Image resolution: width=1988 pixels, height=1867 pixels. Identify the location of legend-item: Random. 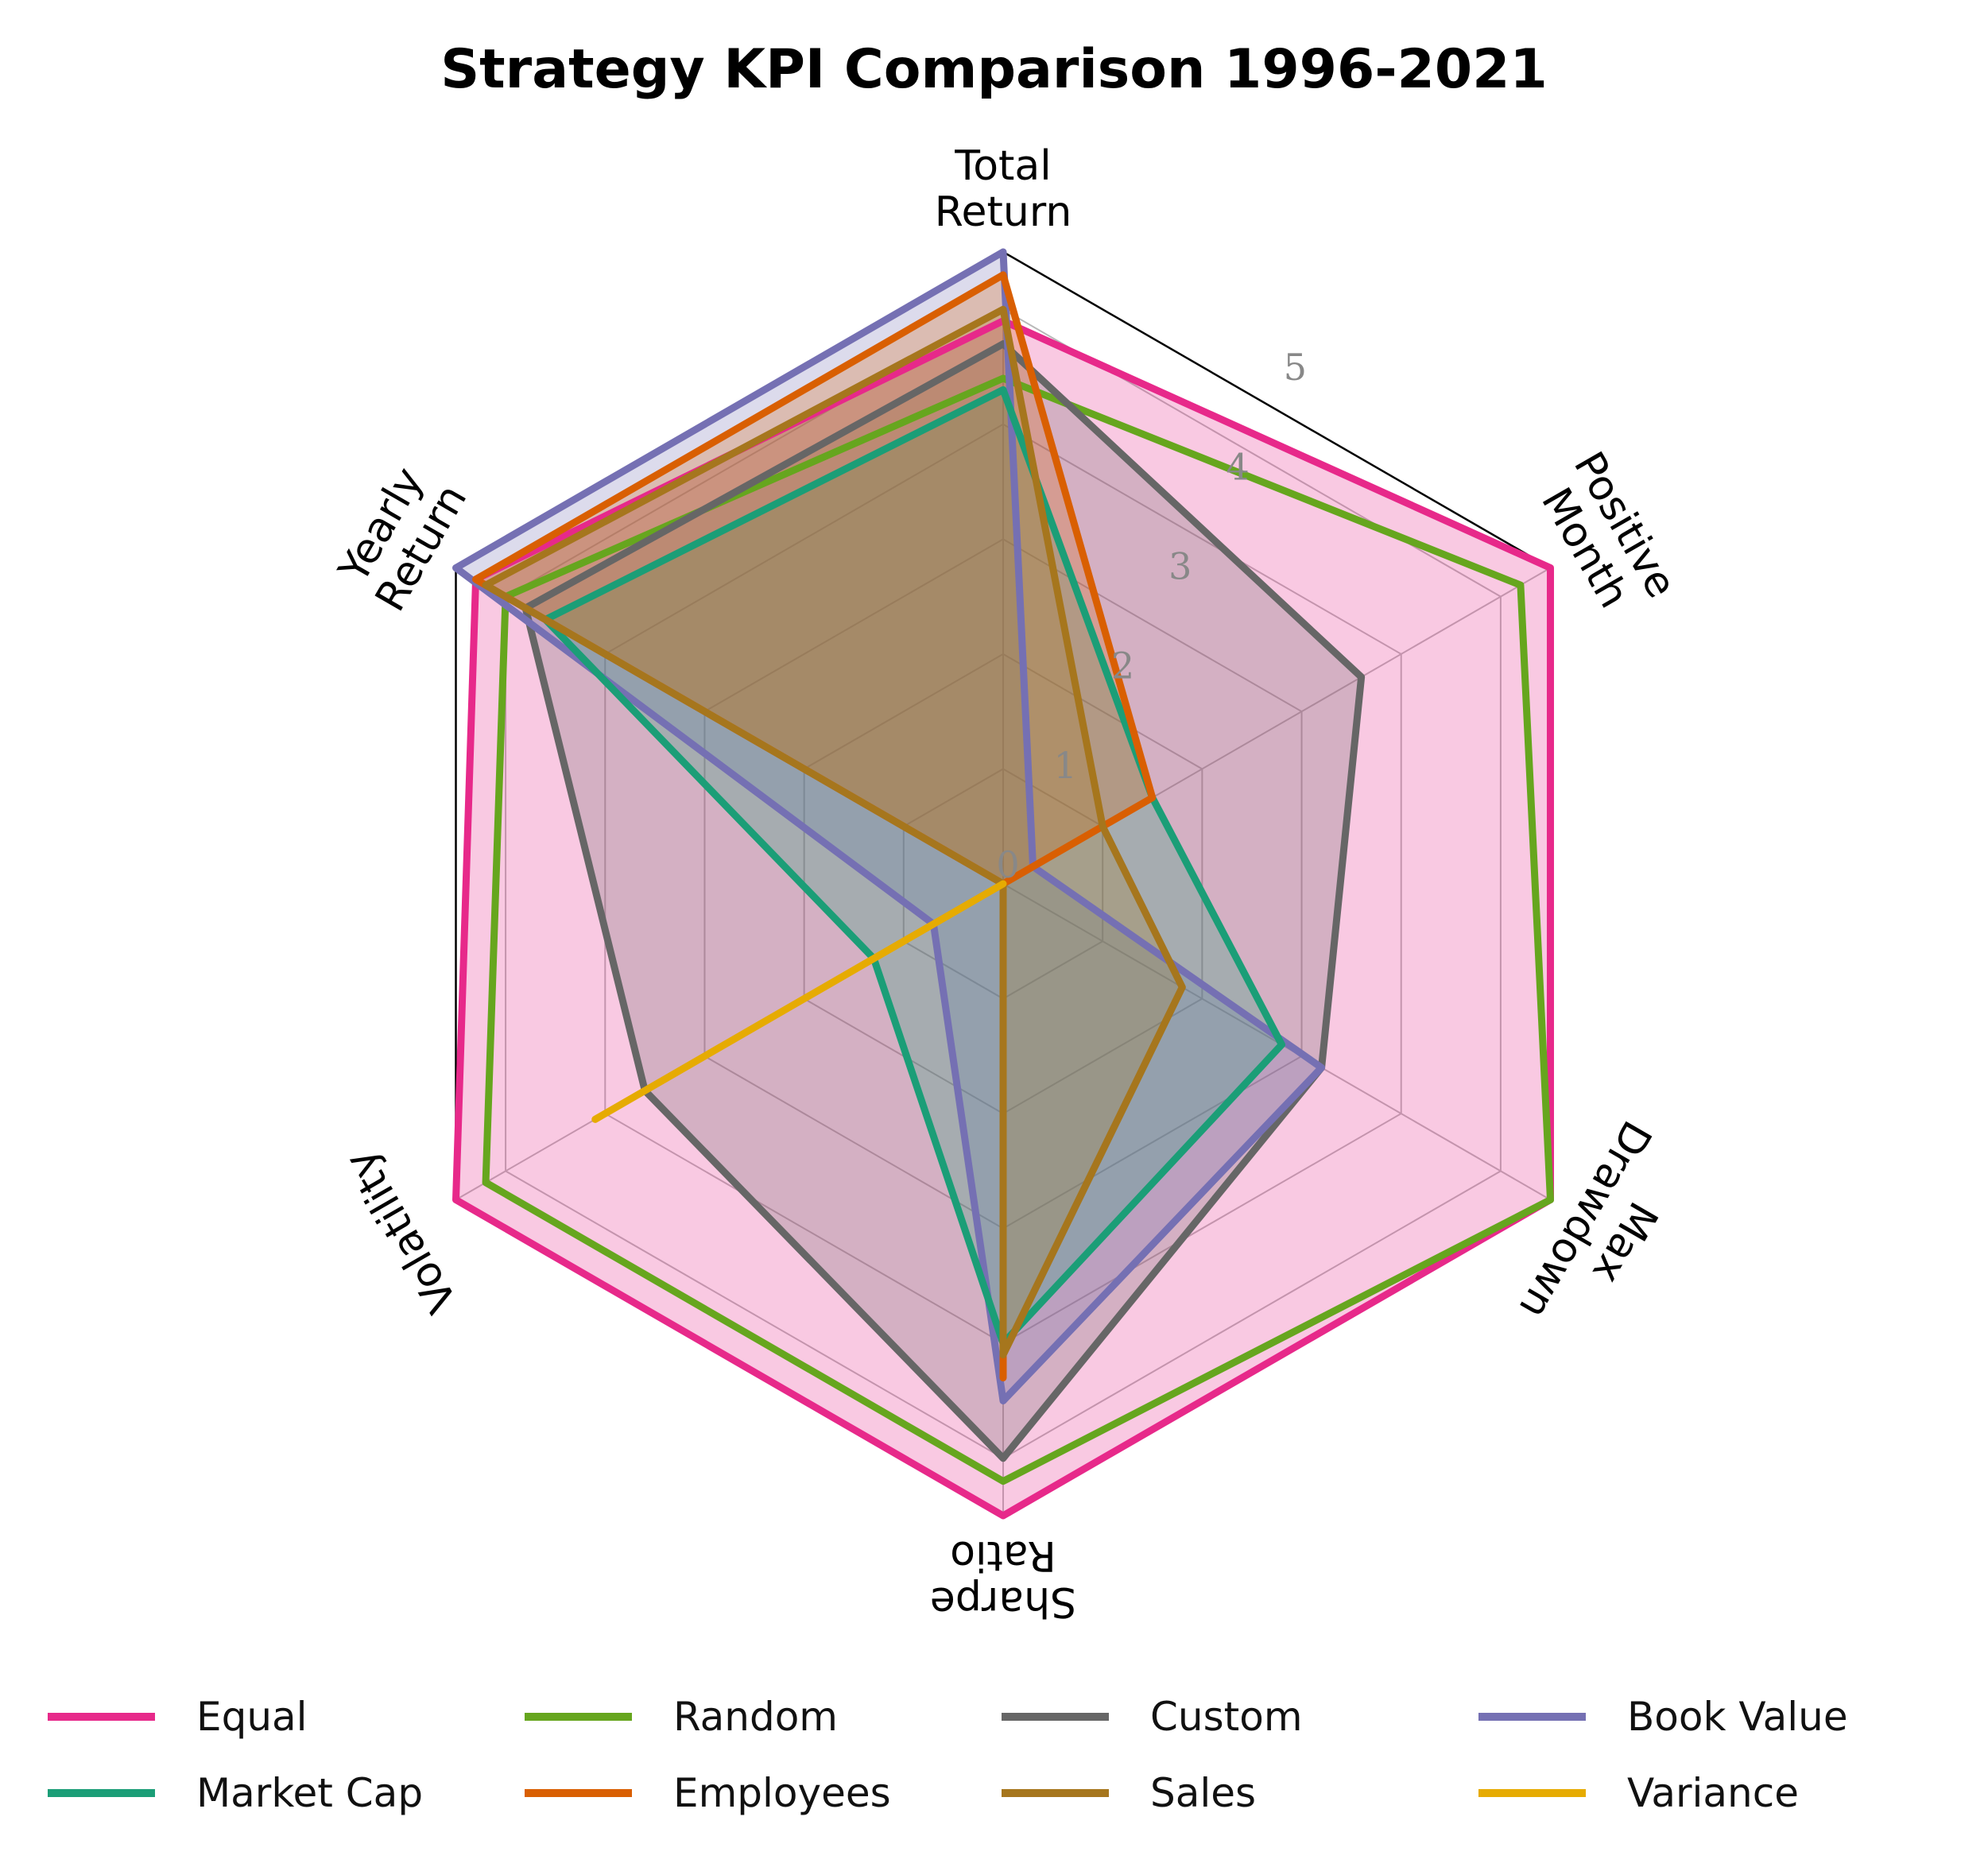
(763, 1717).